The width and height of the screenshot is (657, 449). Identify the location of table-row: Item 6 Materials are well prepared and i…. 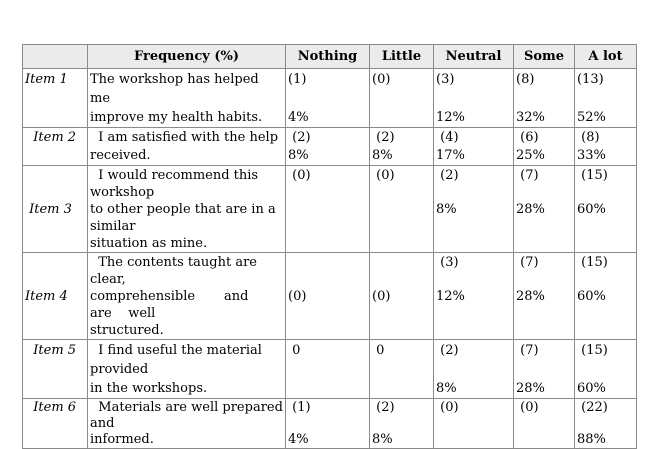
(329, 423).